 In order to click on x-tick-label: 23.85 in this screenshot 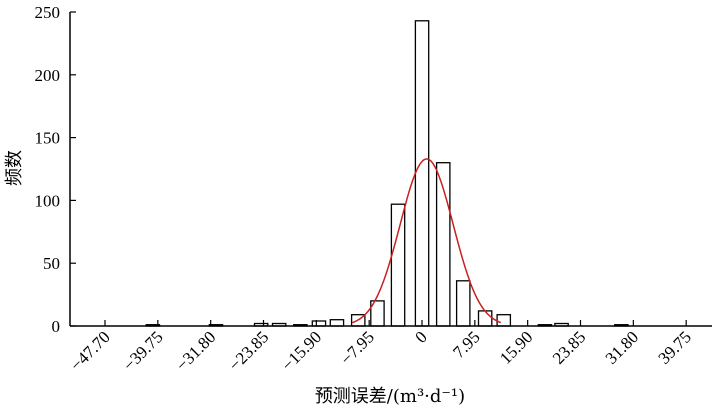, I will do `click(569, 347)`.